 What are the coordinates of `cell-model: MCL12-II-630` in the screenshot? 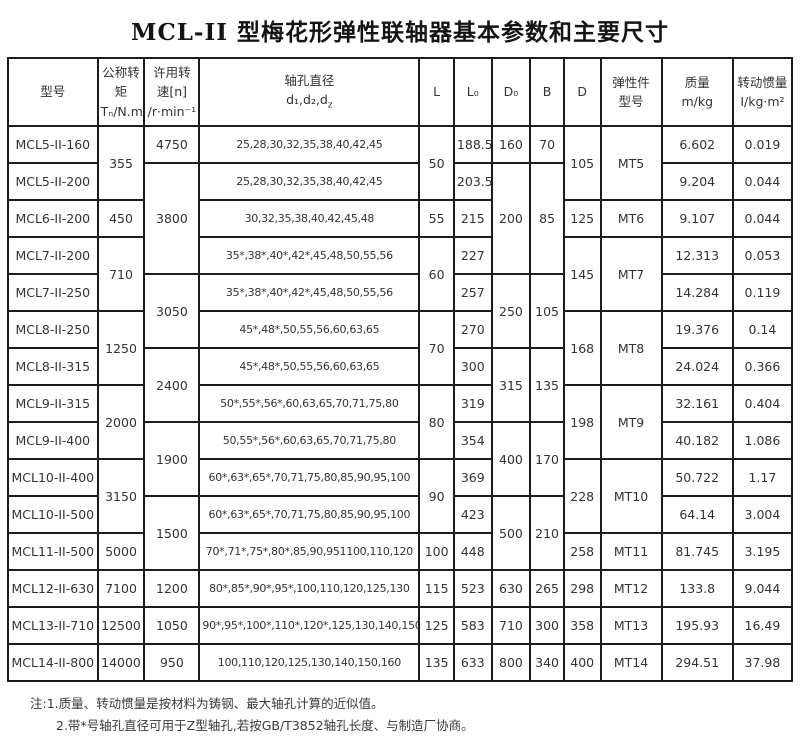 It's located at (53, 588).